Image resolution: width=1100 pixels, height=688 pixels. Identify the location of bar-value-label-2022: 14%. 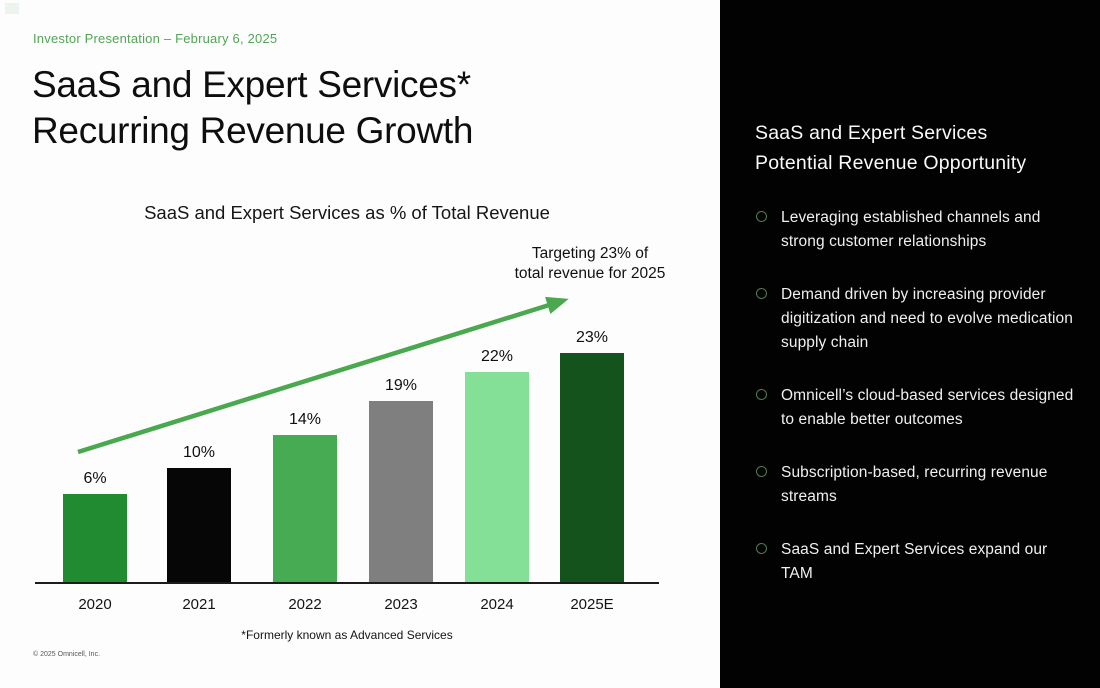
(305, 419).